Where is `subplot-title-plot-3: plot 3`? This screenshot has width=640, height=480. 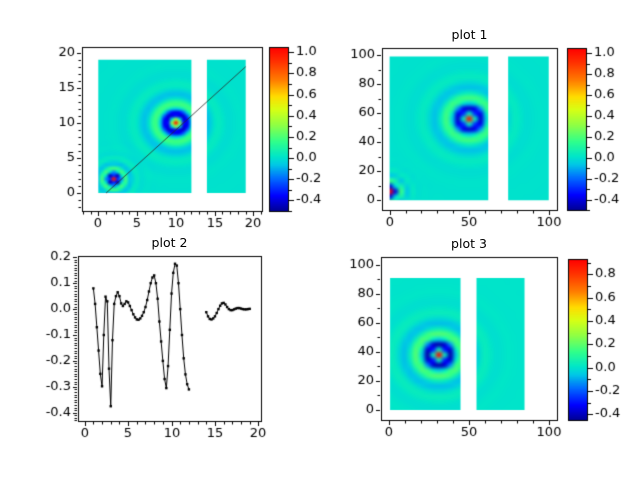 subplot-title-plot-3: plot 3 is located at coordinates (469, 243).